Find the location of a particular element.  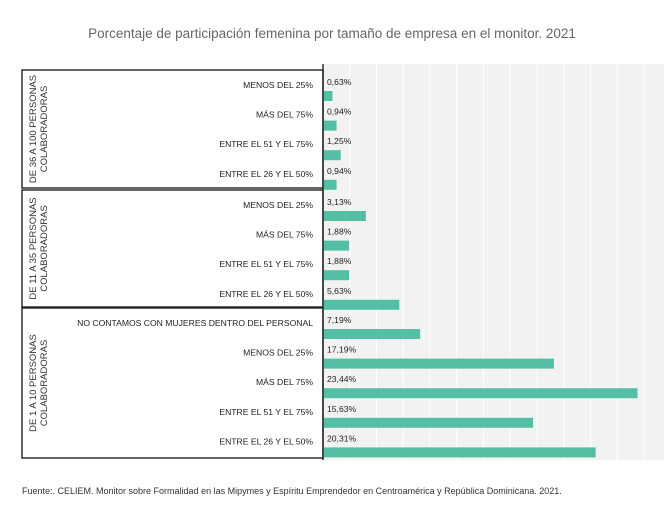

value-label: 7,19% is located at coordinates (339, 320).